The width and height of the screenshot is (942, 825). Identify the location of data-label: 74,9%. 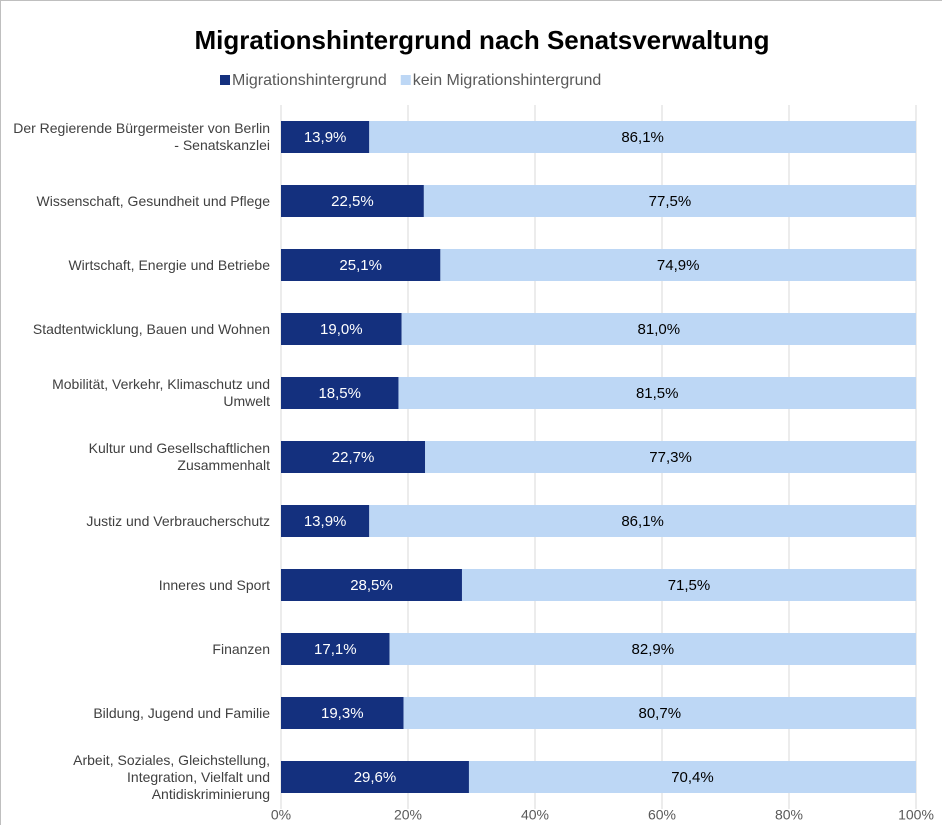
(678, 265).